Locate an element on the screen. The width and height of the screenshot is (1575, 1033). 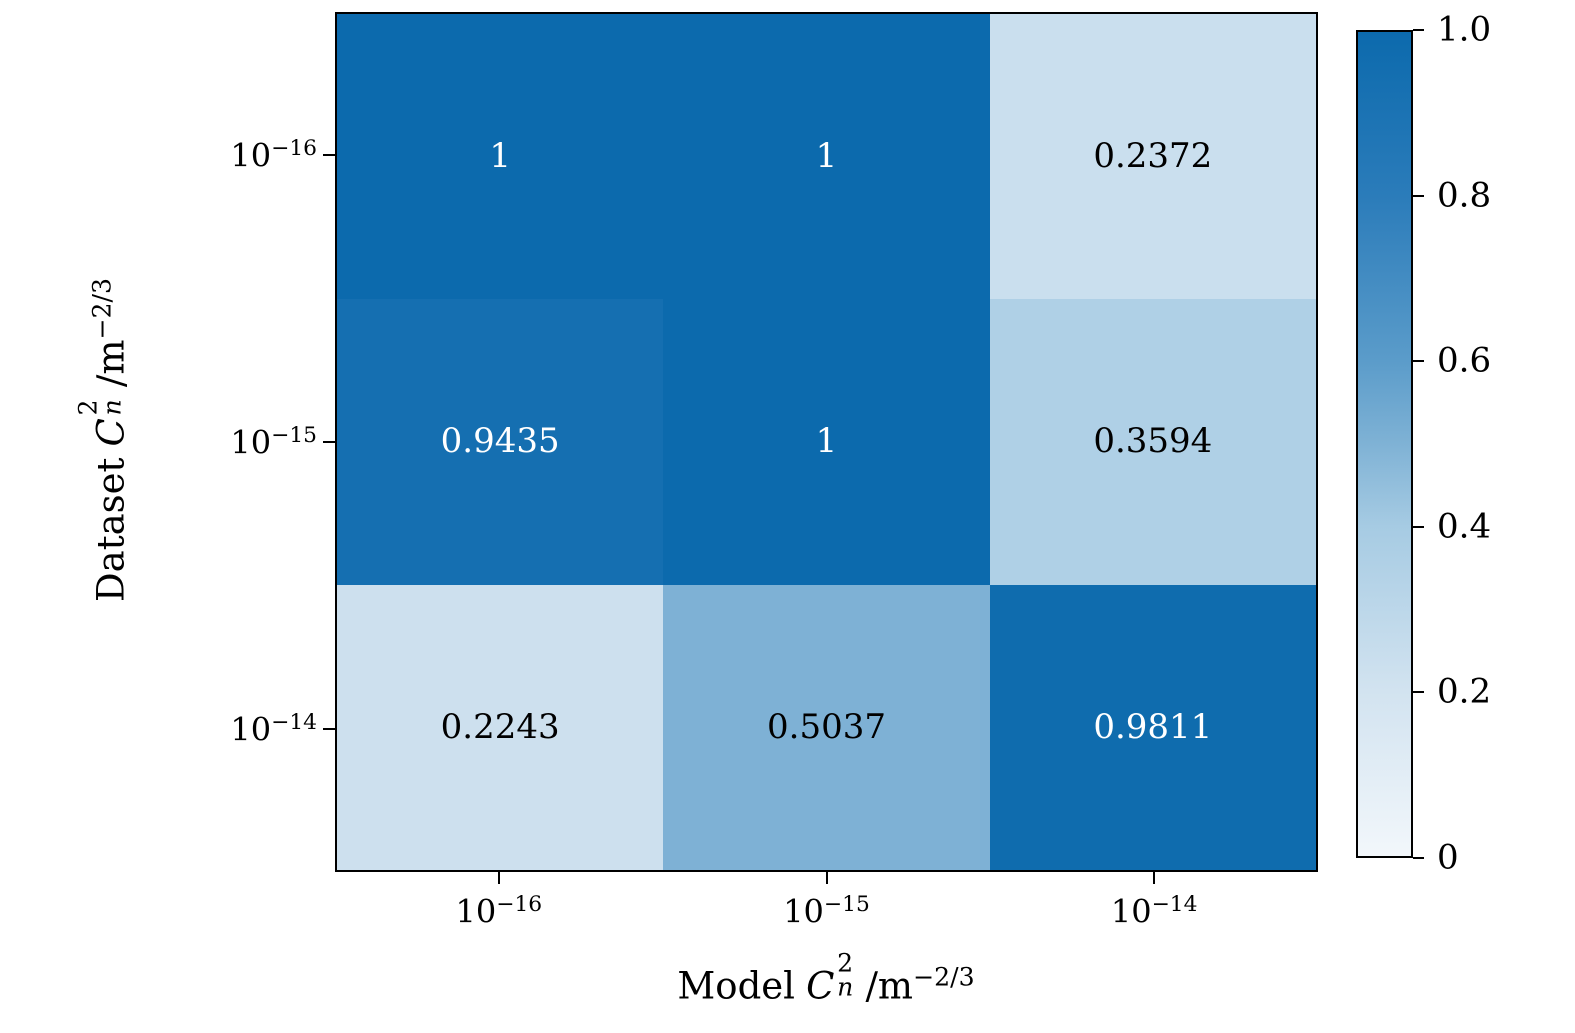
heatmap-cell-r0c2: 0.2372 is located at coordinates (1152, 157).